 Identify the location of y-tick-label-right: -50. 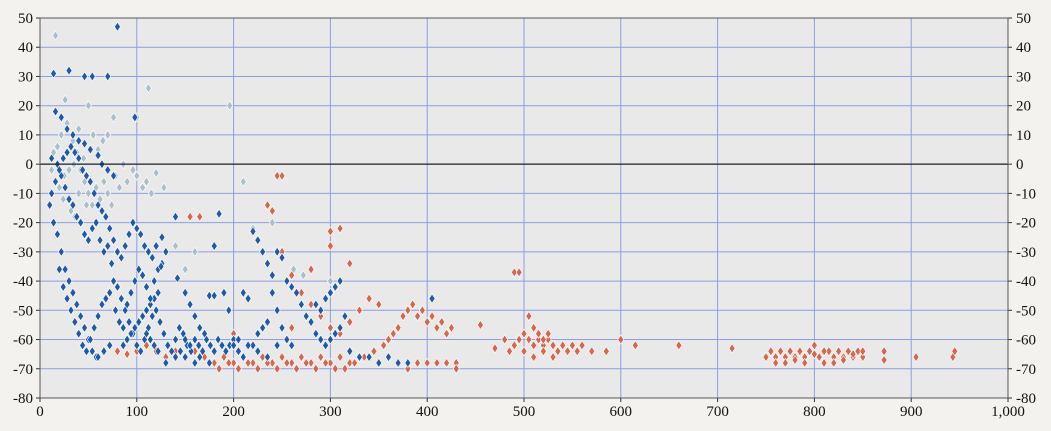
(1026, 311).